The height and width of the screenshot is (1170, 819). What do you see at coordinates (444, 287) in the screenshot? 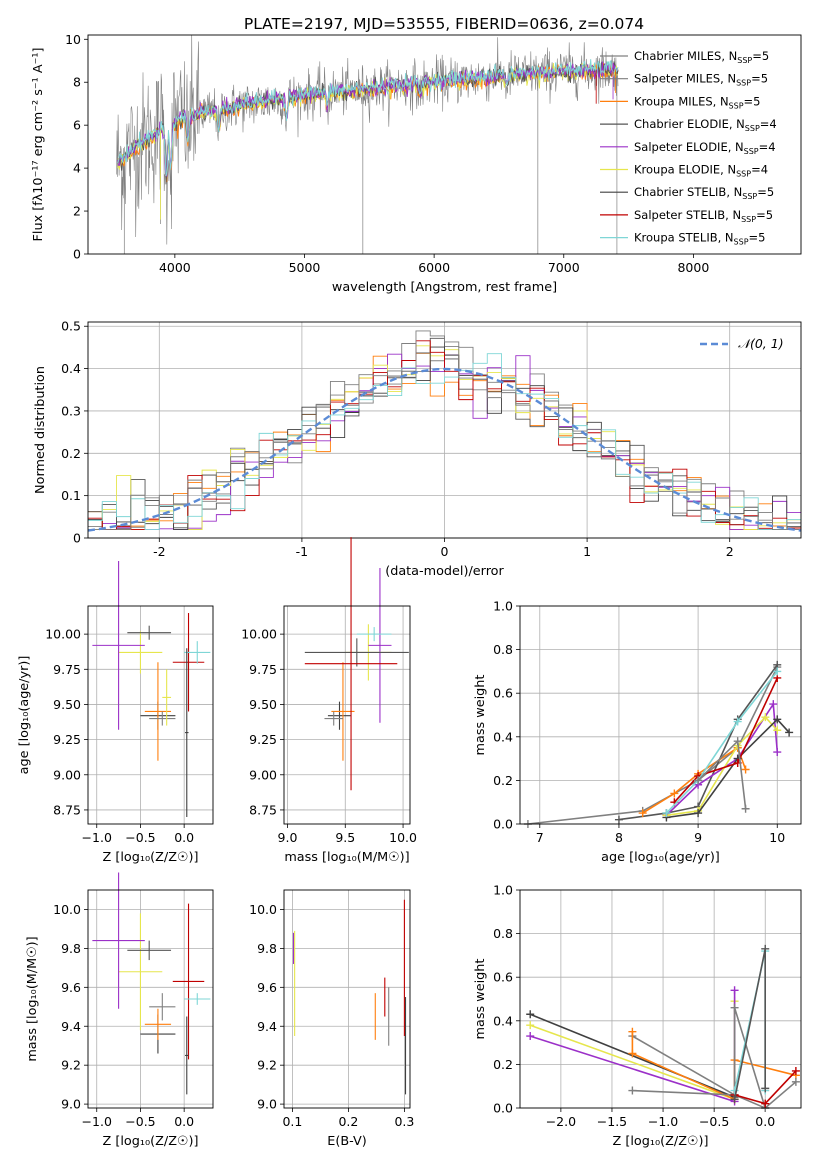
I see `x-axis-label: wavelength [Angstrom, rest frame]` at bounding box center [444, 287].